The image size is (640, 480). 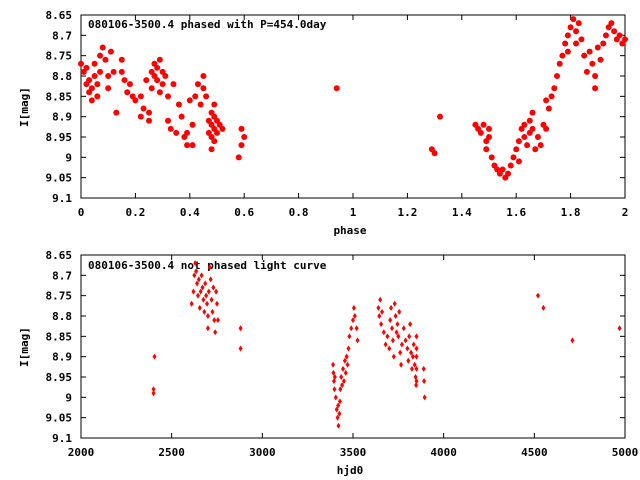 I want to click on x-tick-label: 3000, so click(x=262, y=452).